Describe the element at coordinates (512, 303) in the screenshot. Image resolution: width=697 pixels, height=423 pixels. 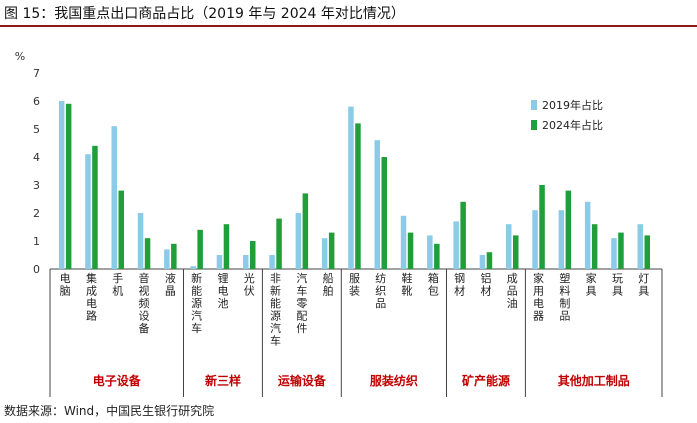
I see `x-category-label: 油` at that location.